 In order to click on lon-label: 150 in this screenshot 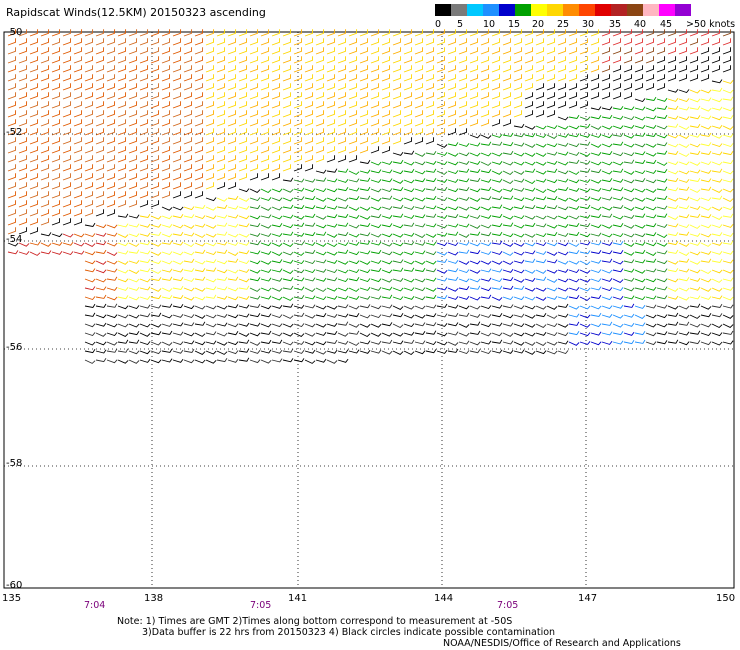, I will do `click(726, 598)`.